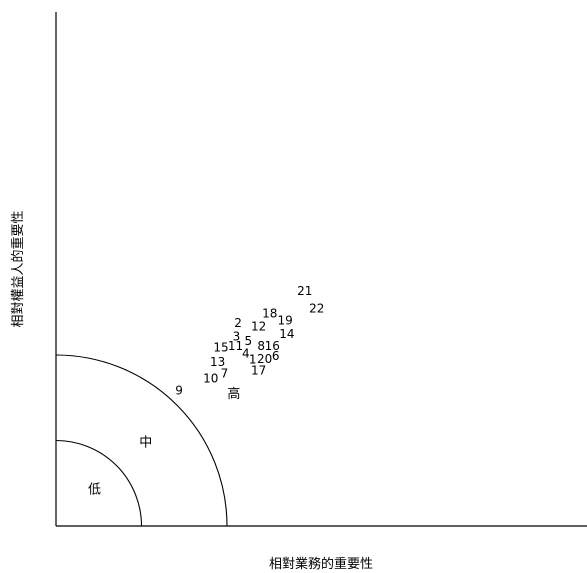 The height and width of the screenshot is (573, 587). I want to click on data-point-6: 6, so click(276, 356).